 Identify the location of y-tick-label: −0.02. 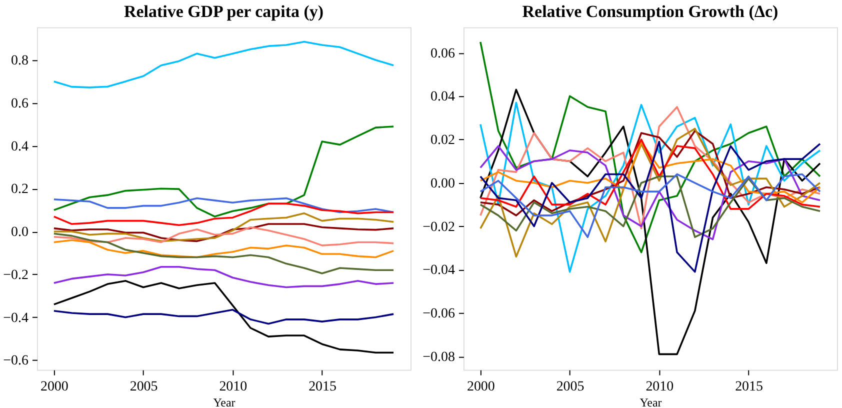
(438, 227).